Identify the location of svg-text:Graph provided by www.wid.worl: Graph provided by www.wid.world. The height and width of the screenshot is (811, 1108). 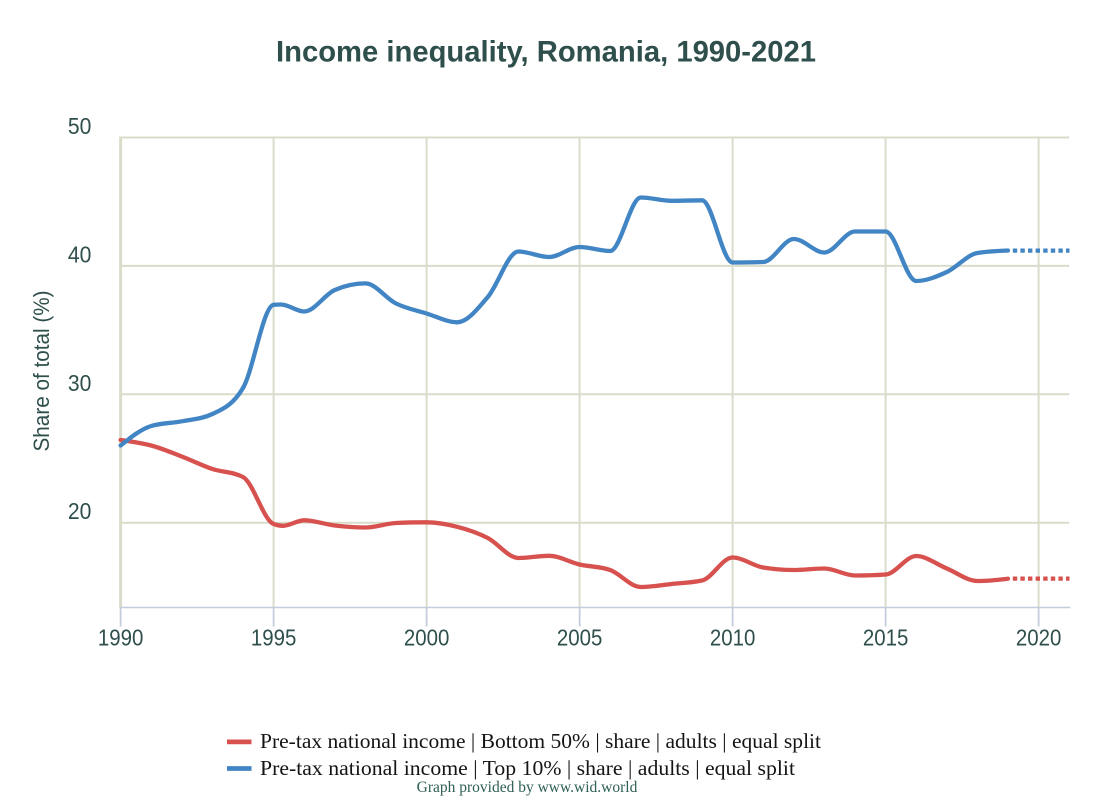
(527, 787).